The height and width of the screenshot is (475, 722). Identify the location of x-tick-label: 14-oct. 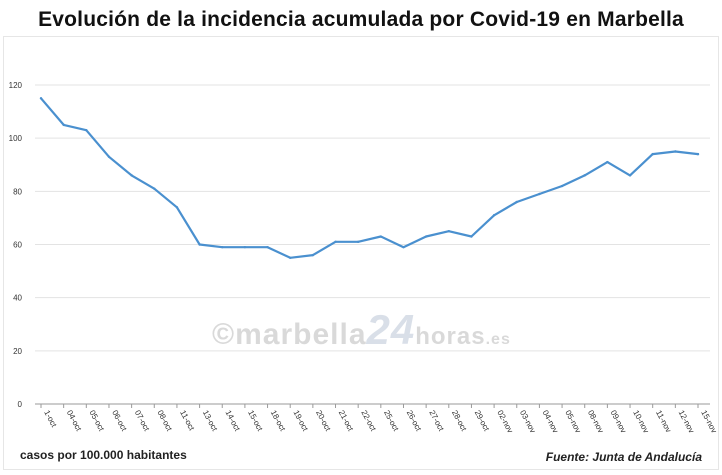
(232, 421).